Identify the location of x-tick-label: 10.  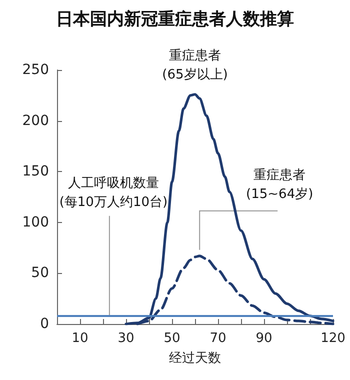
(80, 338).